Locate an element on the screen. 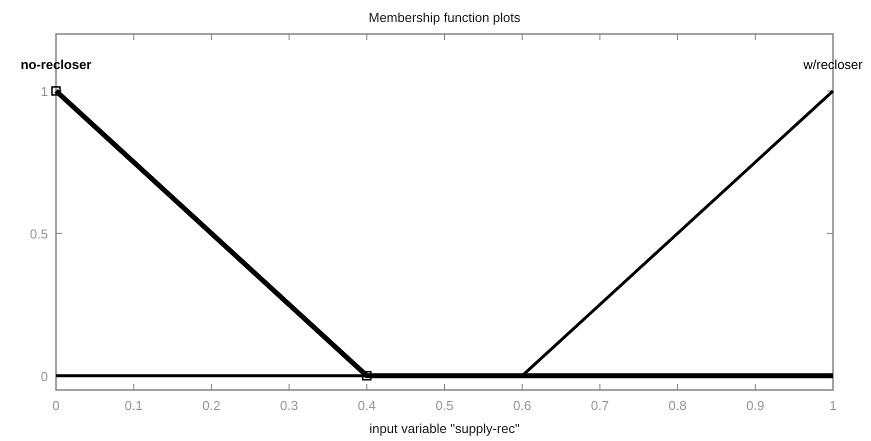 This screenshot has height=441, width=871. x-tick-label: 0 is located at coordinates (56, 405).